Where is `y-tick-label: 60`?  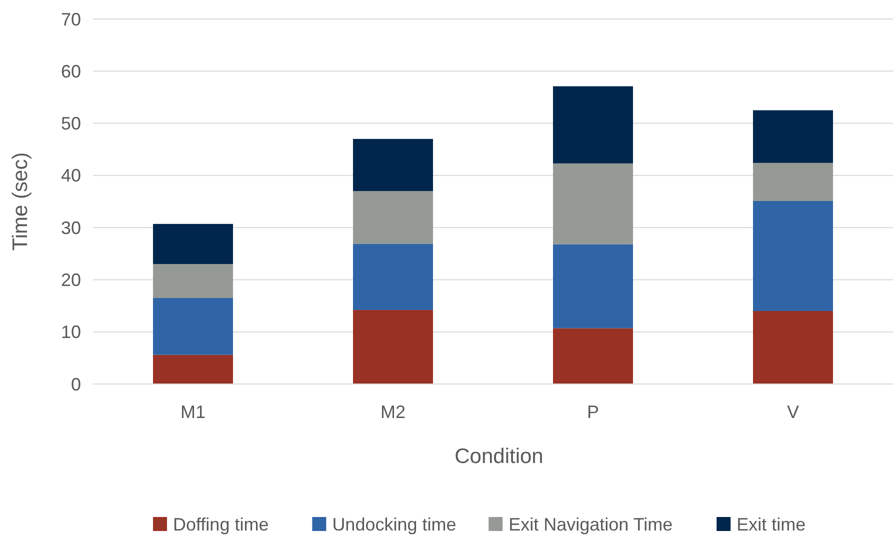 y-tick-label: 60 is located at coordinates (70, 71).